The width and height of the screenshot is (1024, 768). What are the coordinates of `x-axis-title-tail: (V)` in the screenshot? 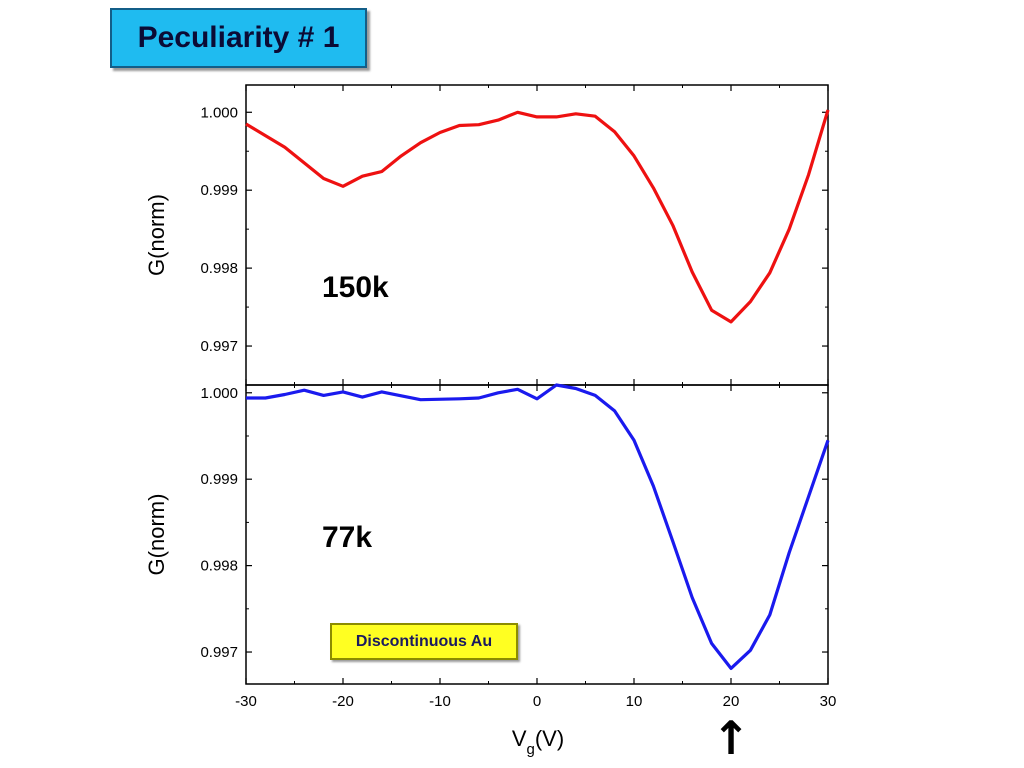 It's located at (549, 738).